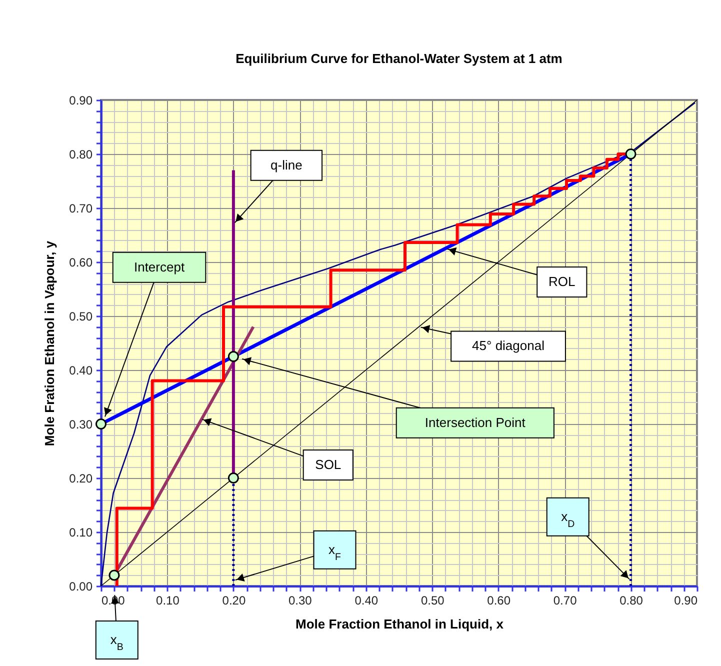 The width and height of the screenshot is (721, 666). I want to click on x-axis-title: Mole Fraction Ethanol in Liquid, x, so click(400, 624).